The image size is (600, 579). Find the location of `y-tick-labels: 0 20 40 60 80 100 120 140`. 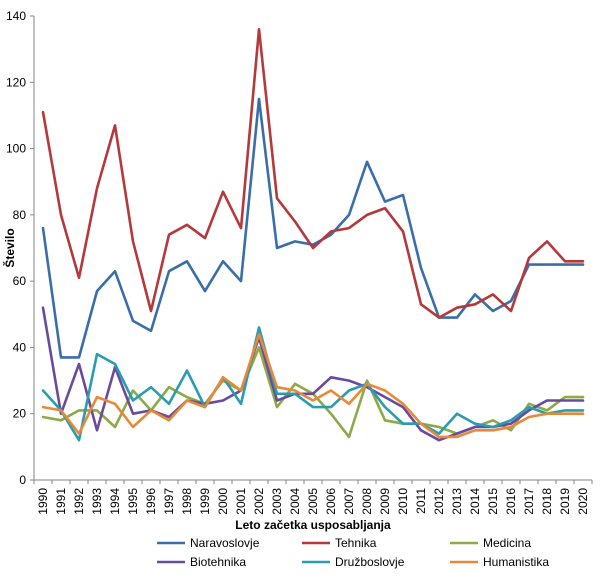

y-tick-labels: 0 20 40 60 80 100 120 140 is located at coordinates (16, 248).